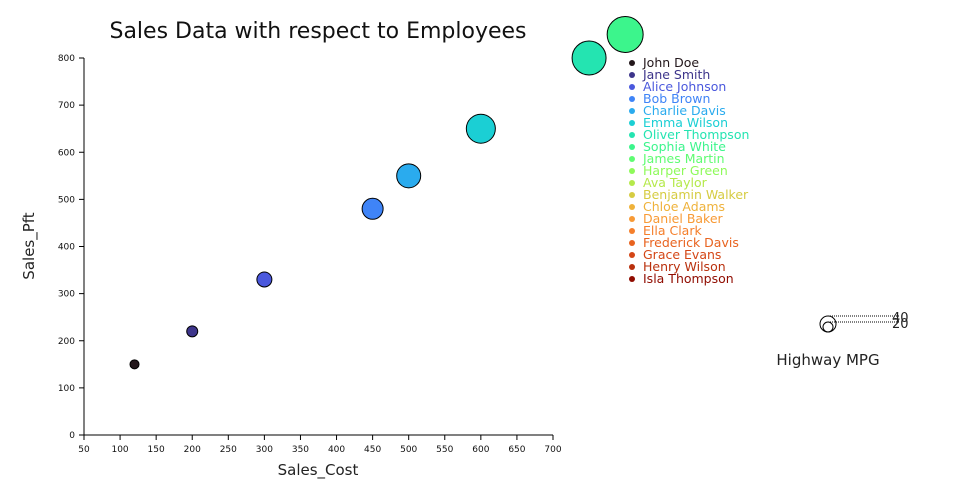  I want to click on y-tick-label: 700, so click(66, 106).